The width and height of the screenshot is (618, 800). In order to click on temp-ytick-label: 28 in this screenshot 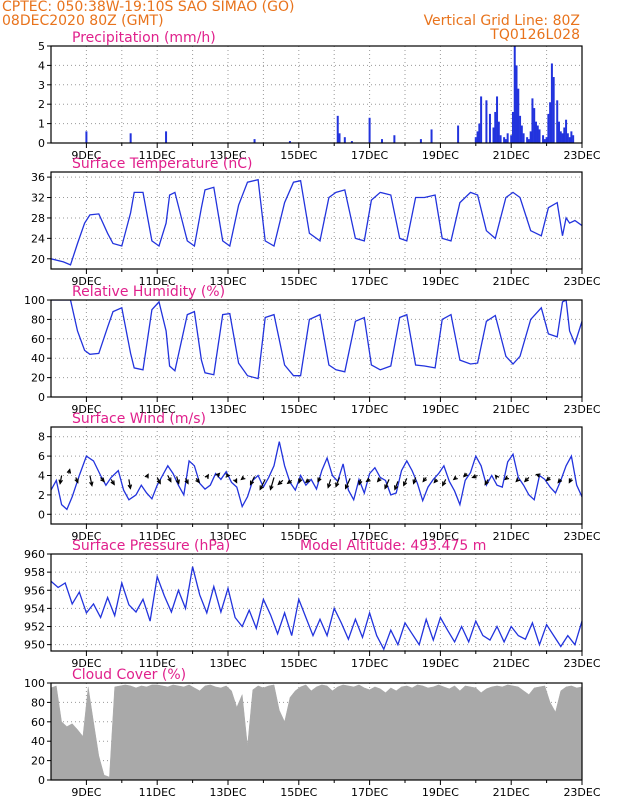, I will do `click(38, 218)`.